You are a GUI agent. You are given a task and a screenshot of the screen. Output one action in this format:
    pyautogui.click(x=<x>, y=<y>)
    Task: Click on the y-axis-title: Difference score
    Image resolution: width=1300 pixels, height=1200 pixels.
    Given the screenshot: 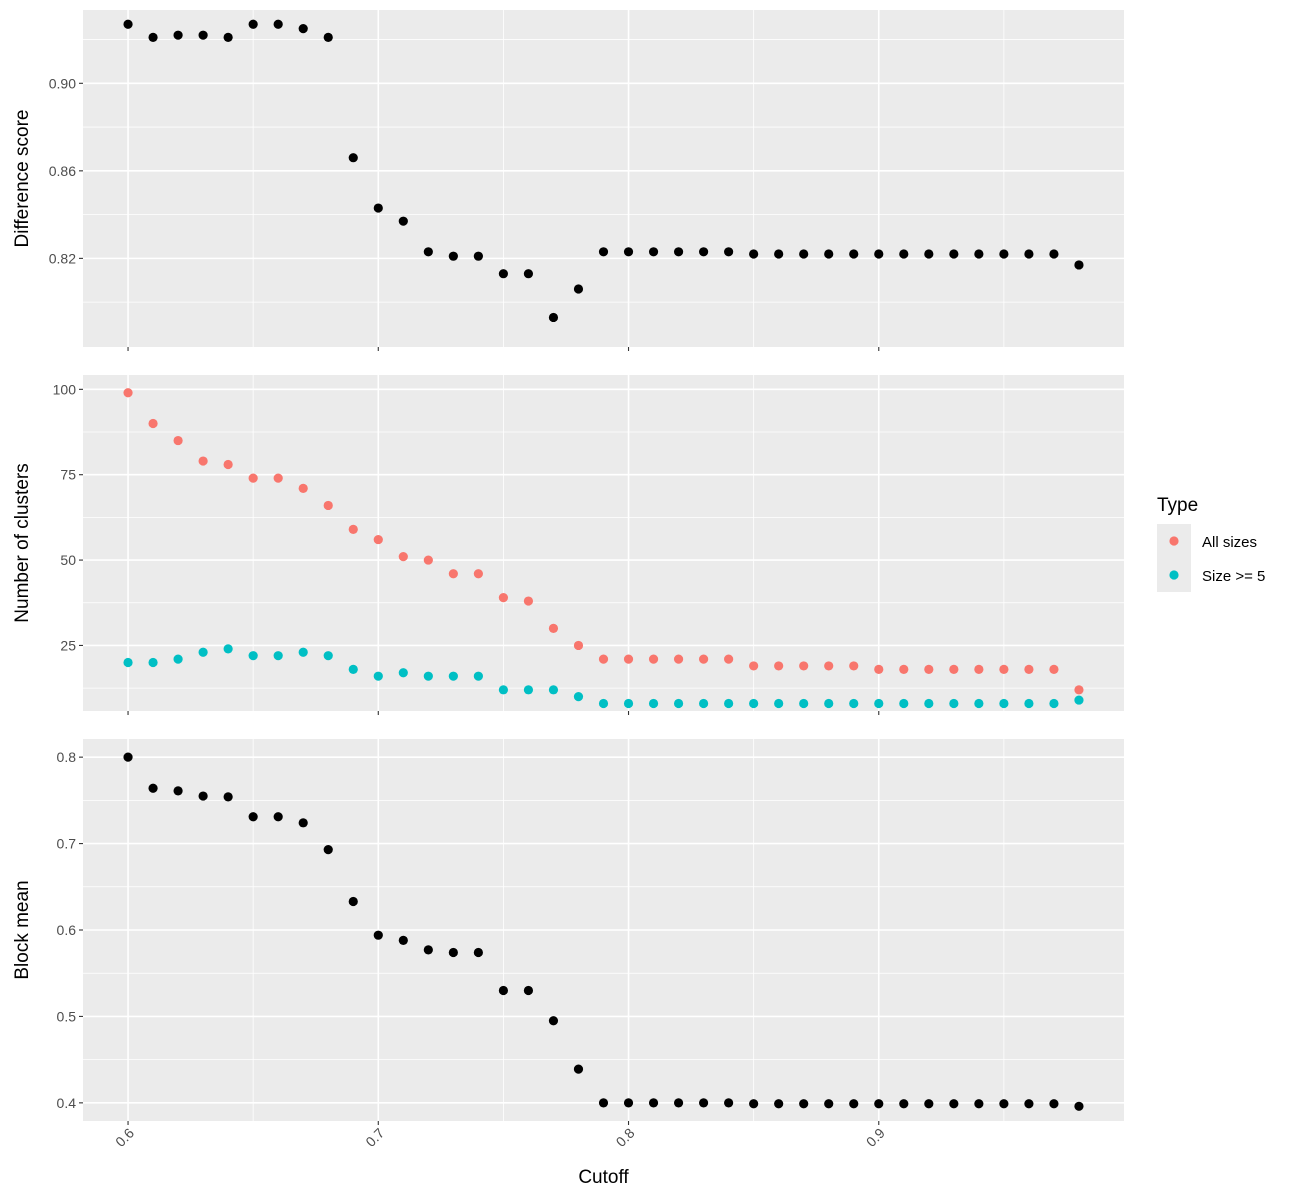 What is the action you would take?
    pyautogui.click(x=22, y=179)
    